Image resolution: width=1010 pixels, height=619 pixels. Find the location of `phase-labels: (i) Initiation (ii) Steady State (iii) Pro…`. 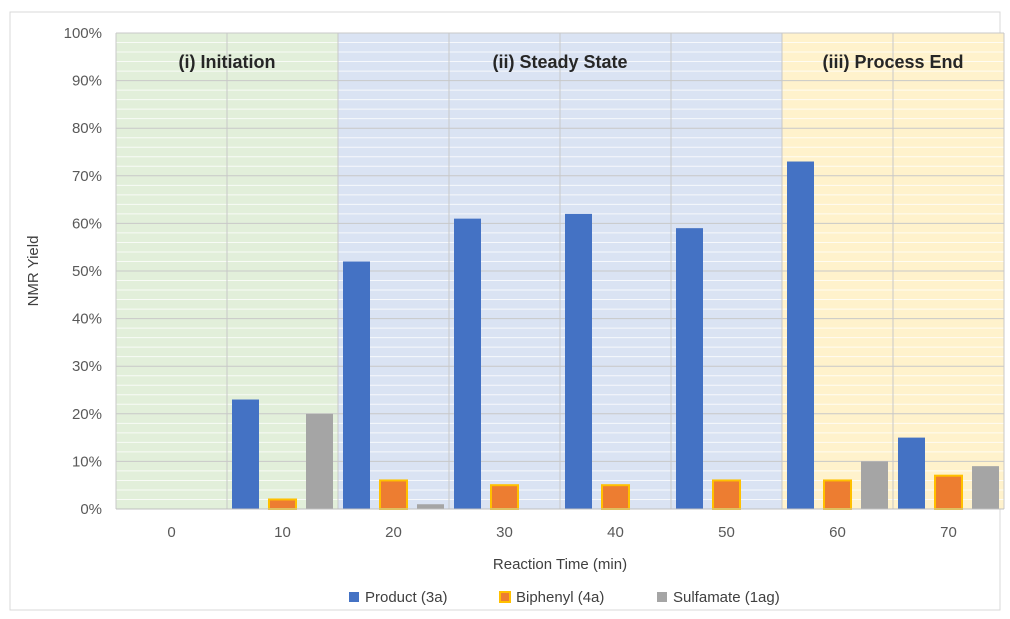

phase-labels: (i) Initiation (ii) Steady State (iii) Pro… is located at coordinates (571, 62).